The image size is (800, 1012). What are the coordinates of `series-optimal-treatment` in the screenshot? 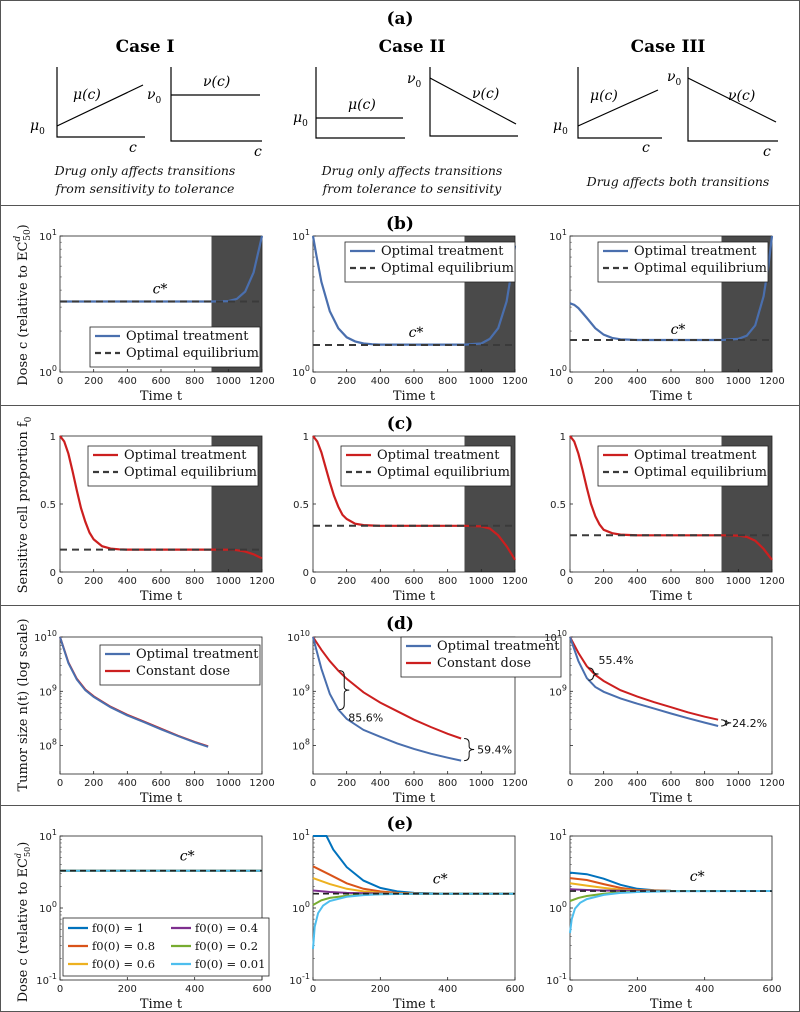 It's located at (414, 498).